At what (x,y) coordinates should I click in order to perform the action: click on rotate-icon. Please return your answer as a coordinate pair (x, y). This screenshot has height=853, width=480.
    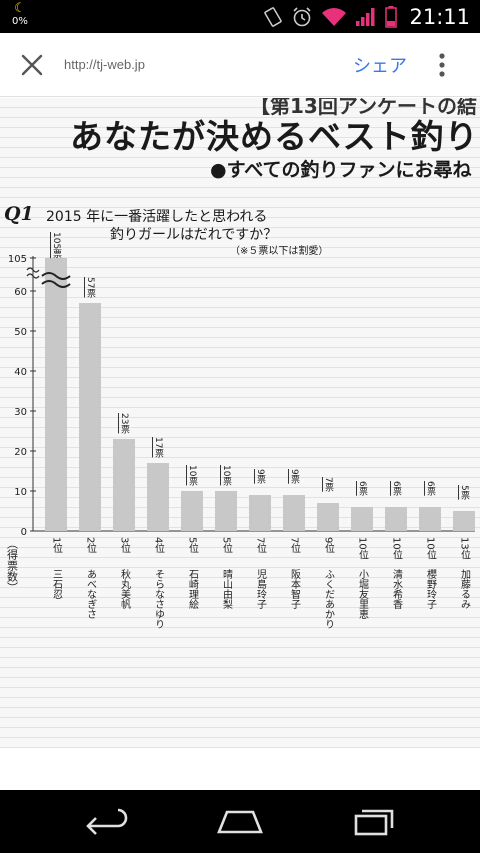
    Looking at the image, I should click on (273, 16).